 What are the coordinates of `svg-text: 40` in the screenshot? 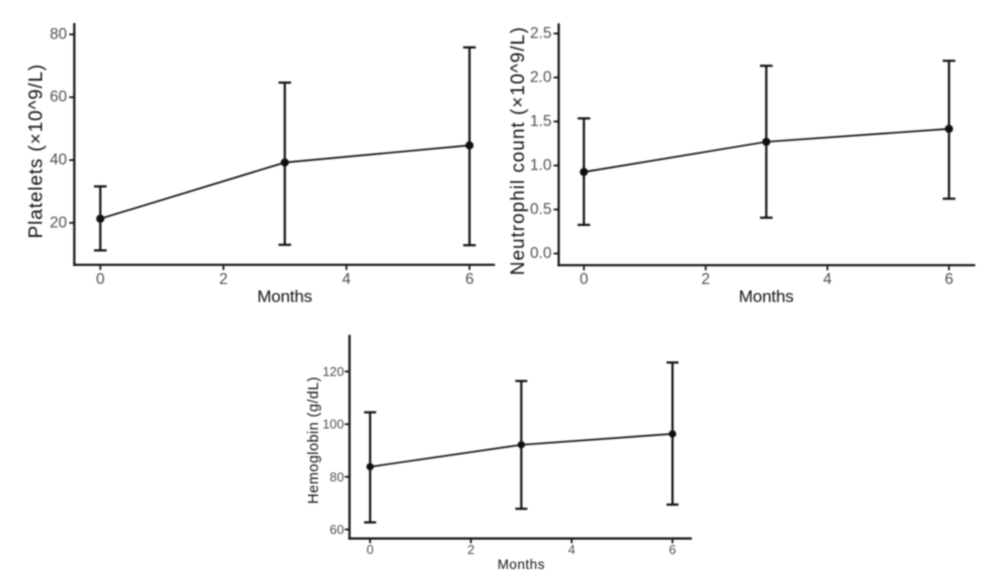 It's located at (59, 160).